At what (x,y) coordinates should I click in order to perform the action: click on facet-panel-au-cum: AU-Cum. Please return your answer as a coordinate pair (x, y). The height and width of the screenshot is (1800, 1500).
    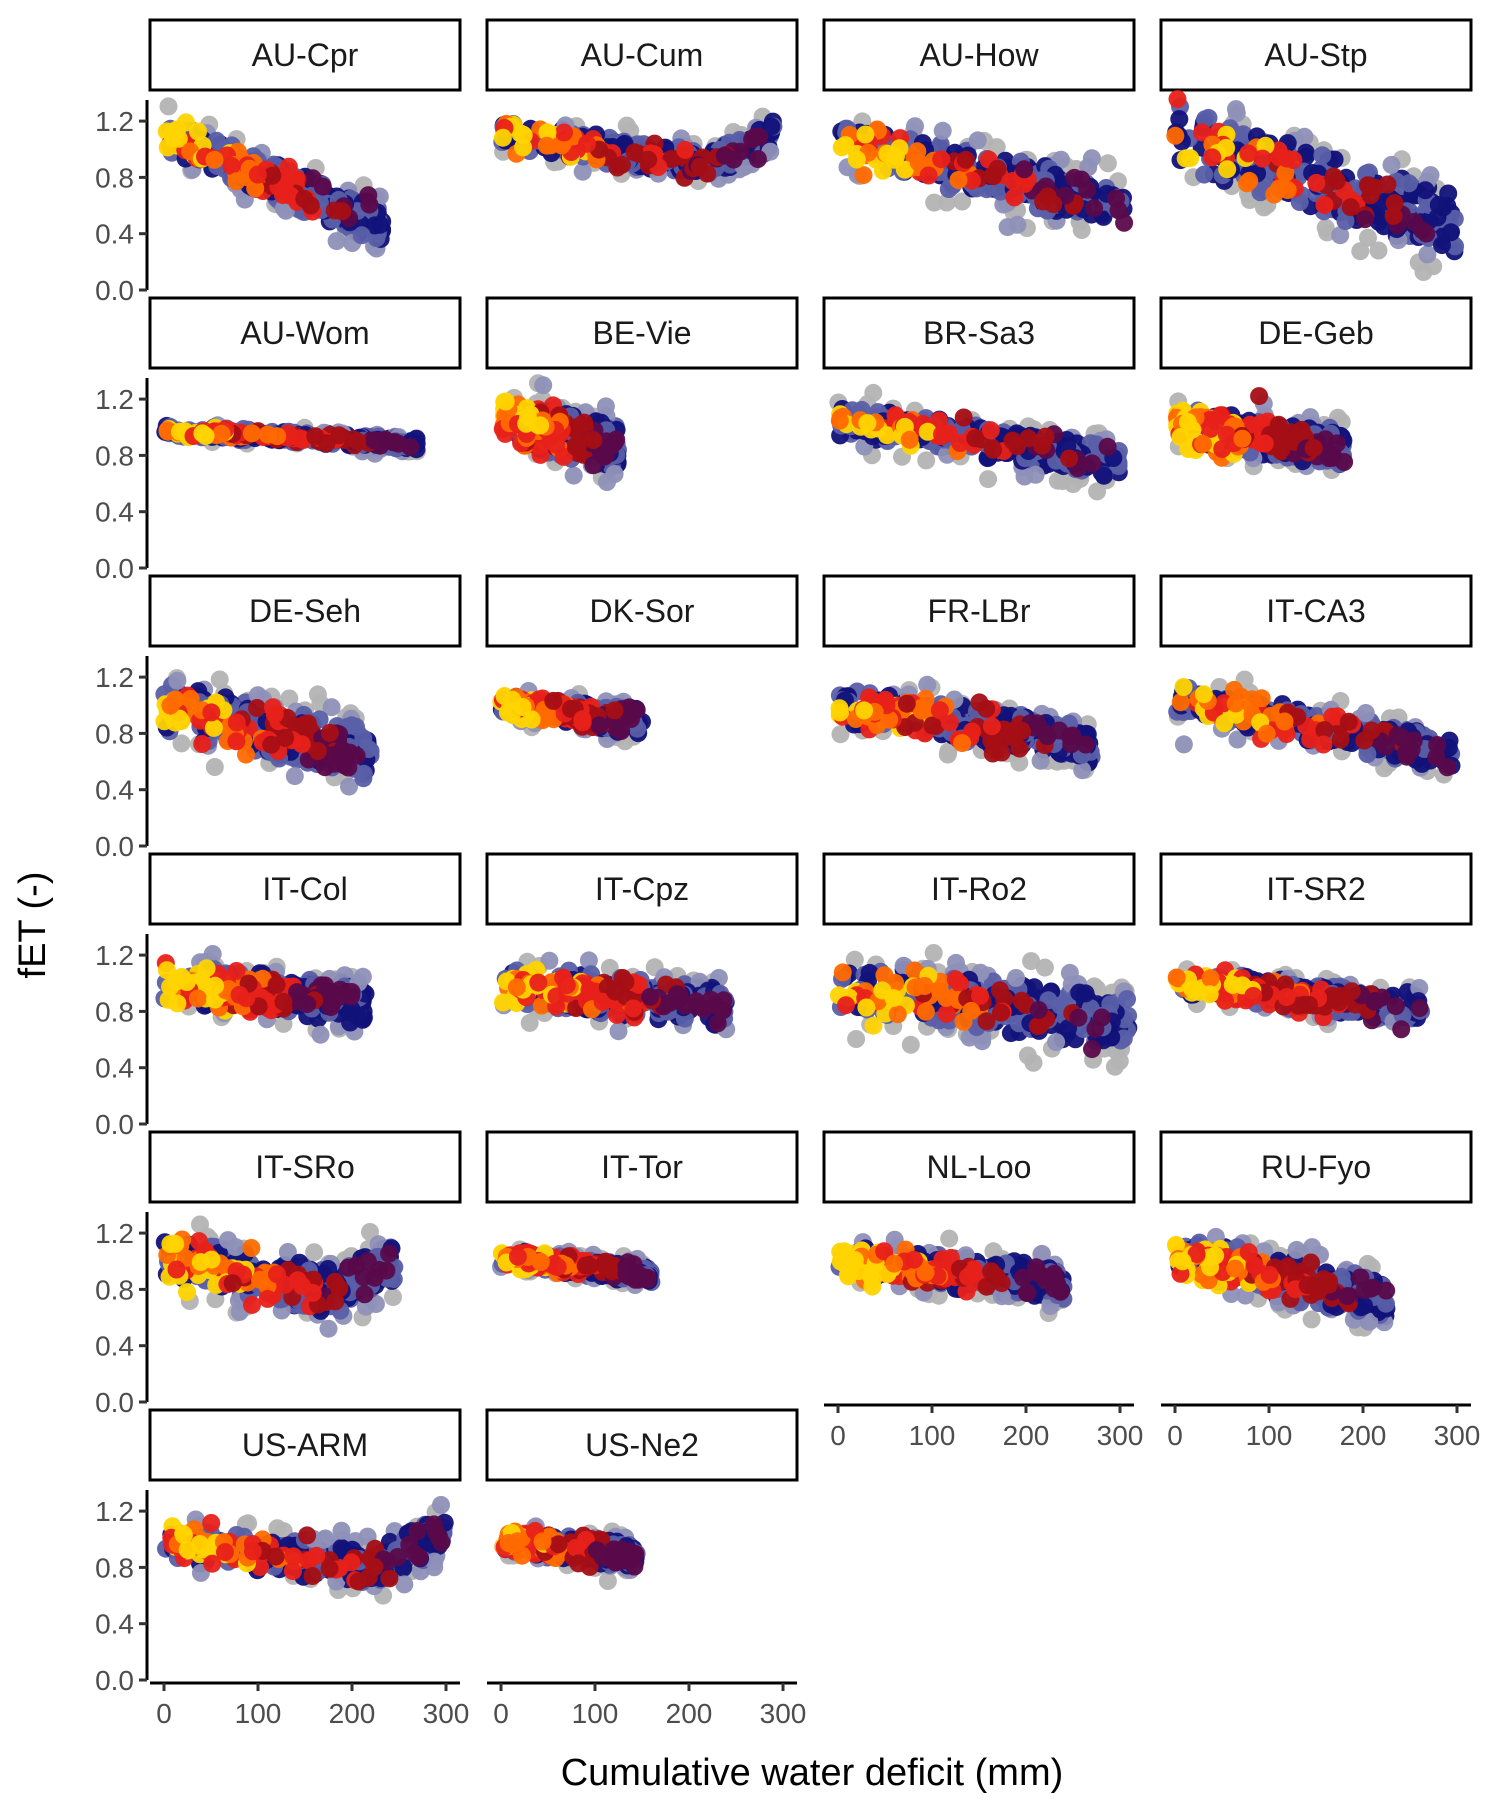
    Looking at the image, I should click on (642, 104).